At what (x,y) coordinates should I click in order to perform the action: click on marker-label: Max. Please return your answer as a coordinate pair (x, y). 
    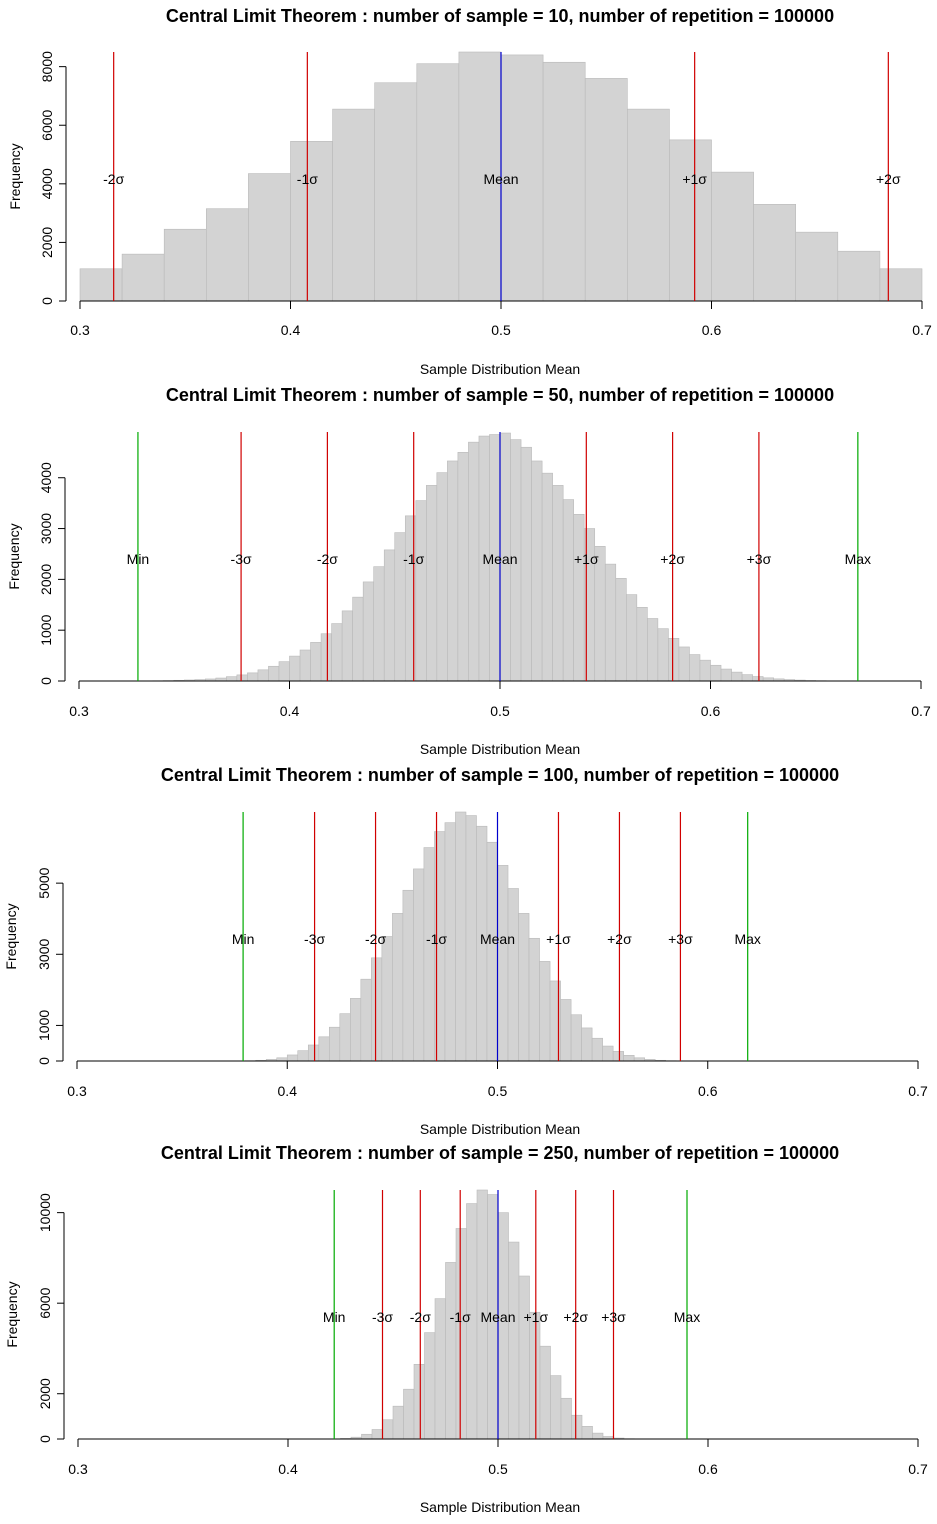
    Looking at the image, I should click on (687, 1317).